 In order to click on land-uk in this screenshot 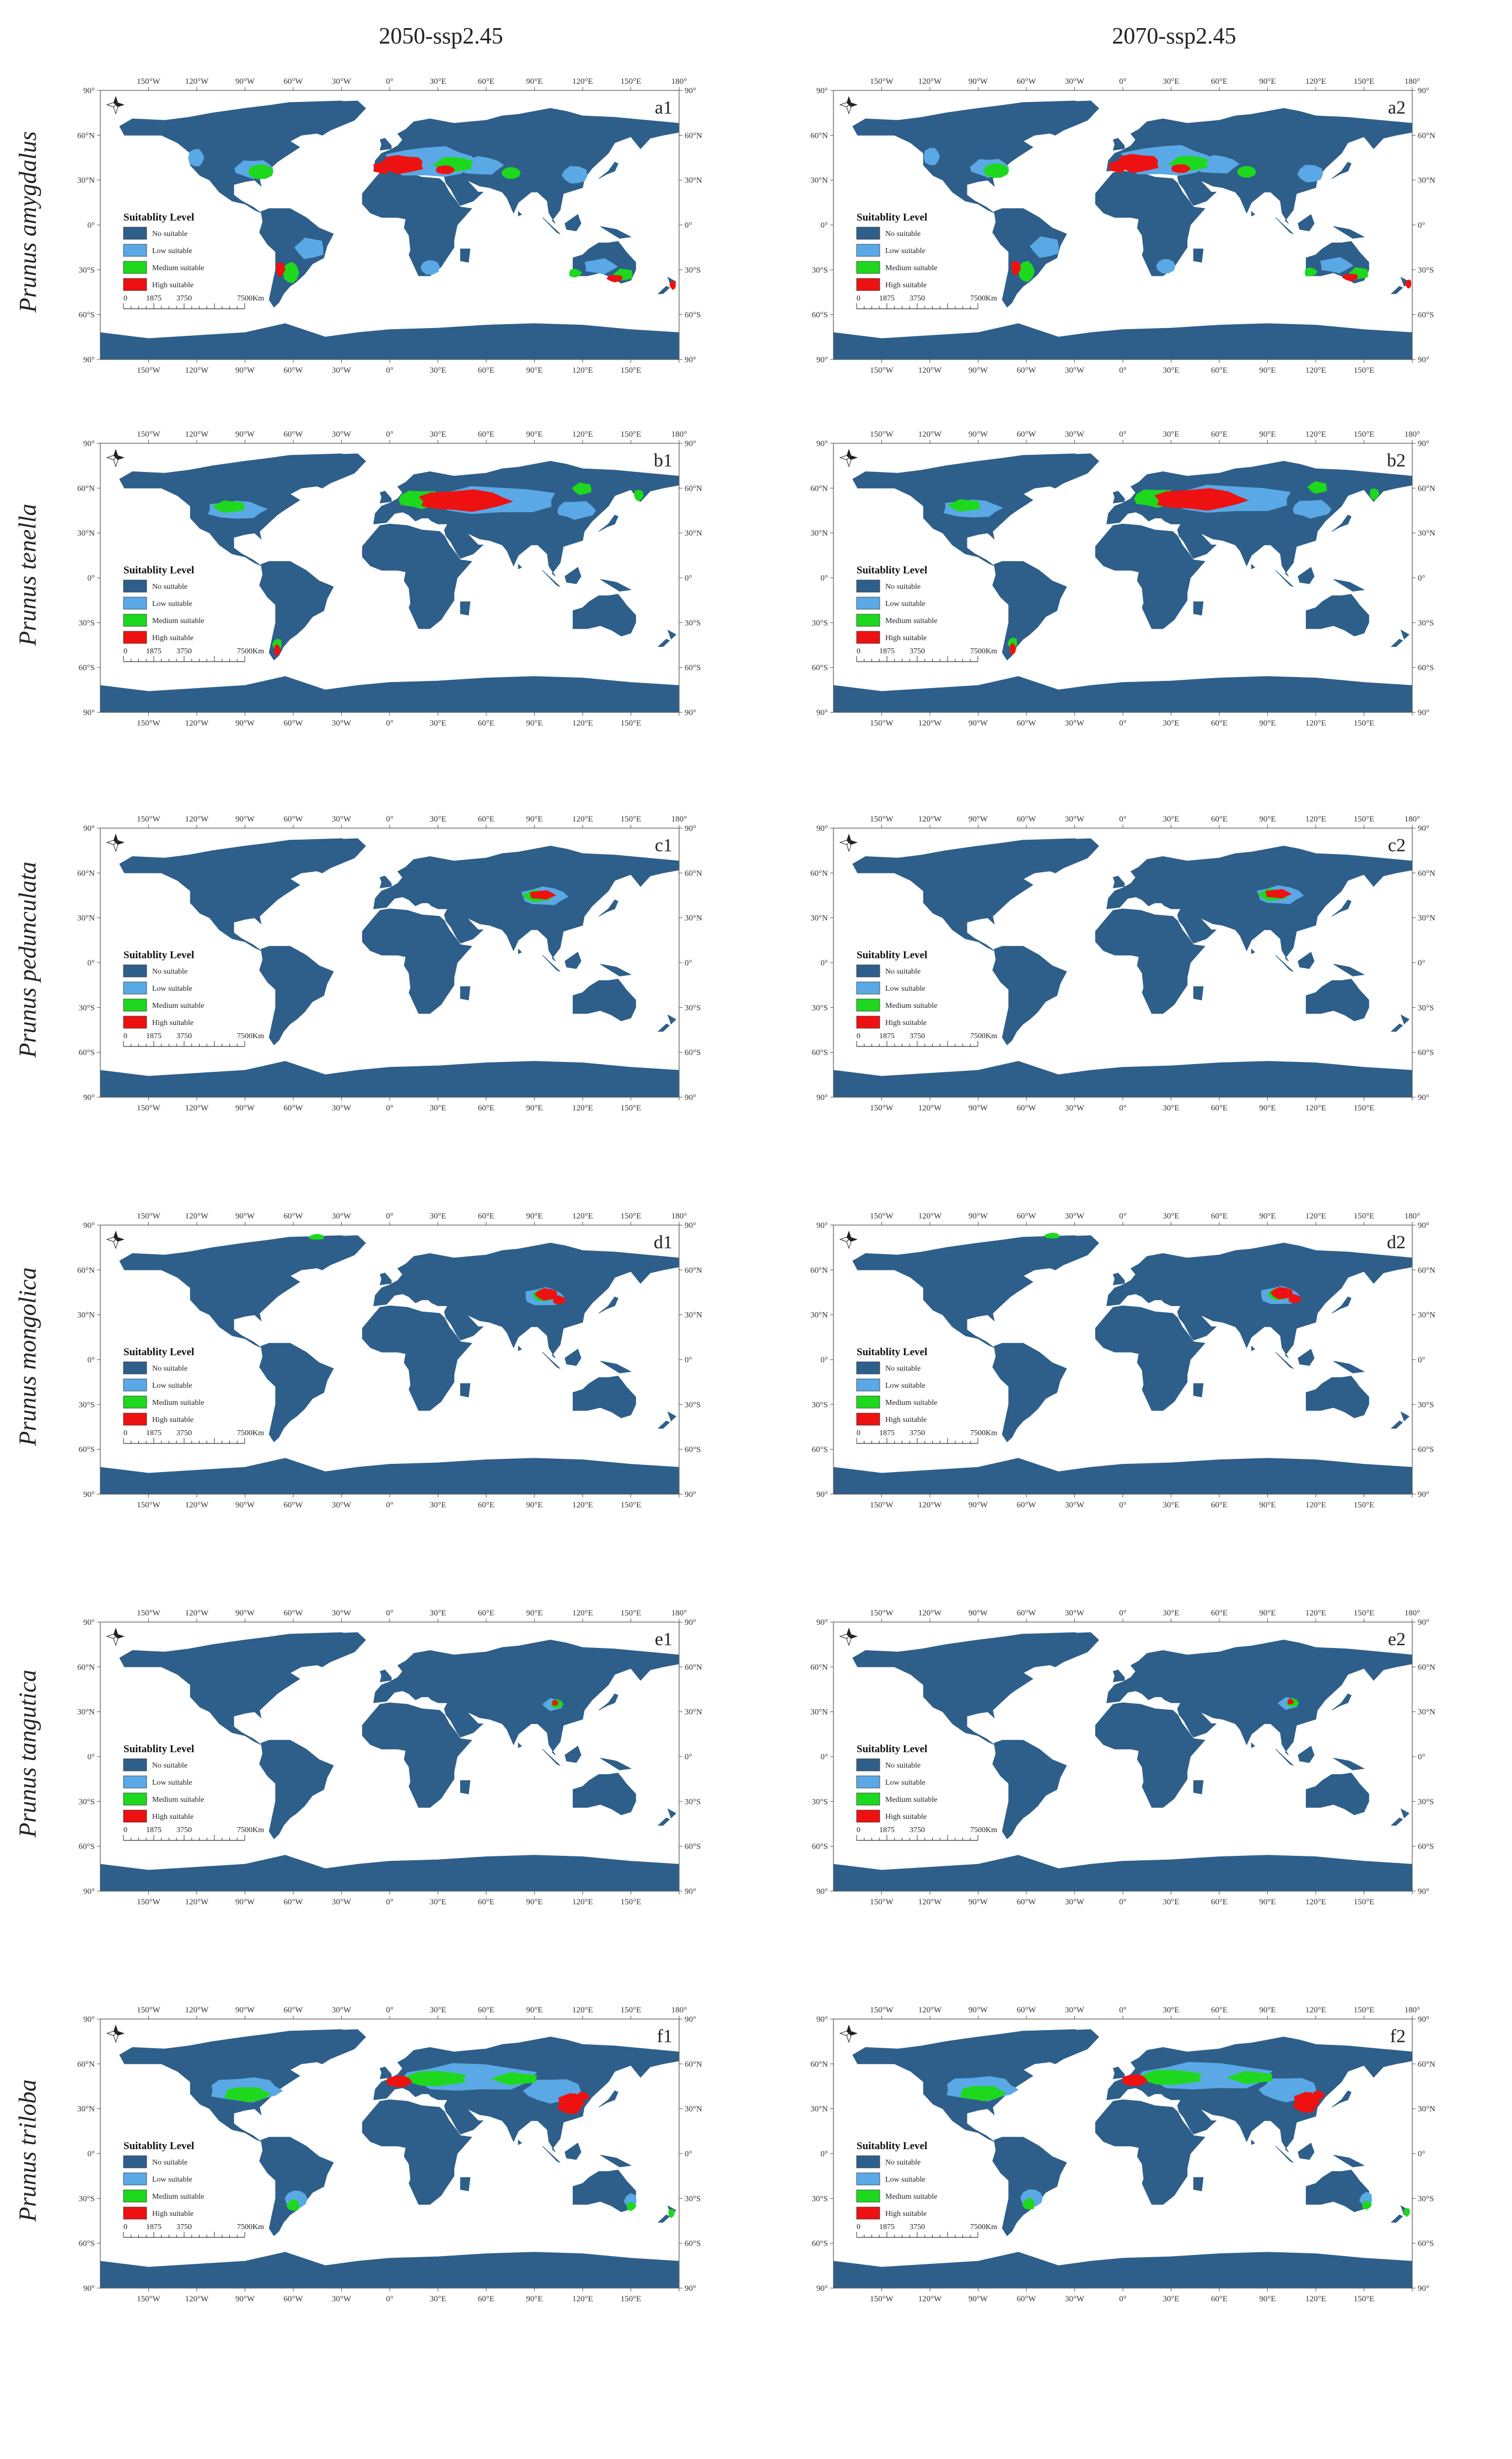, I will do `click(1118, 1675)`.